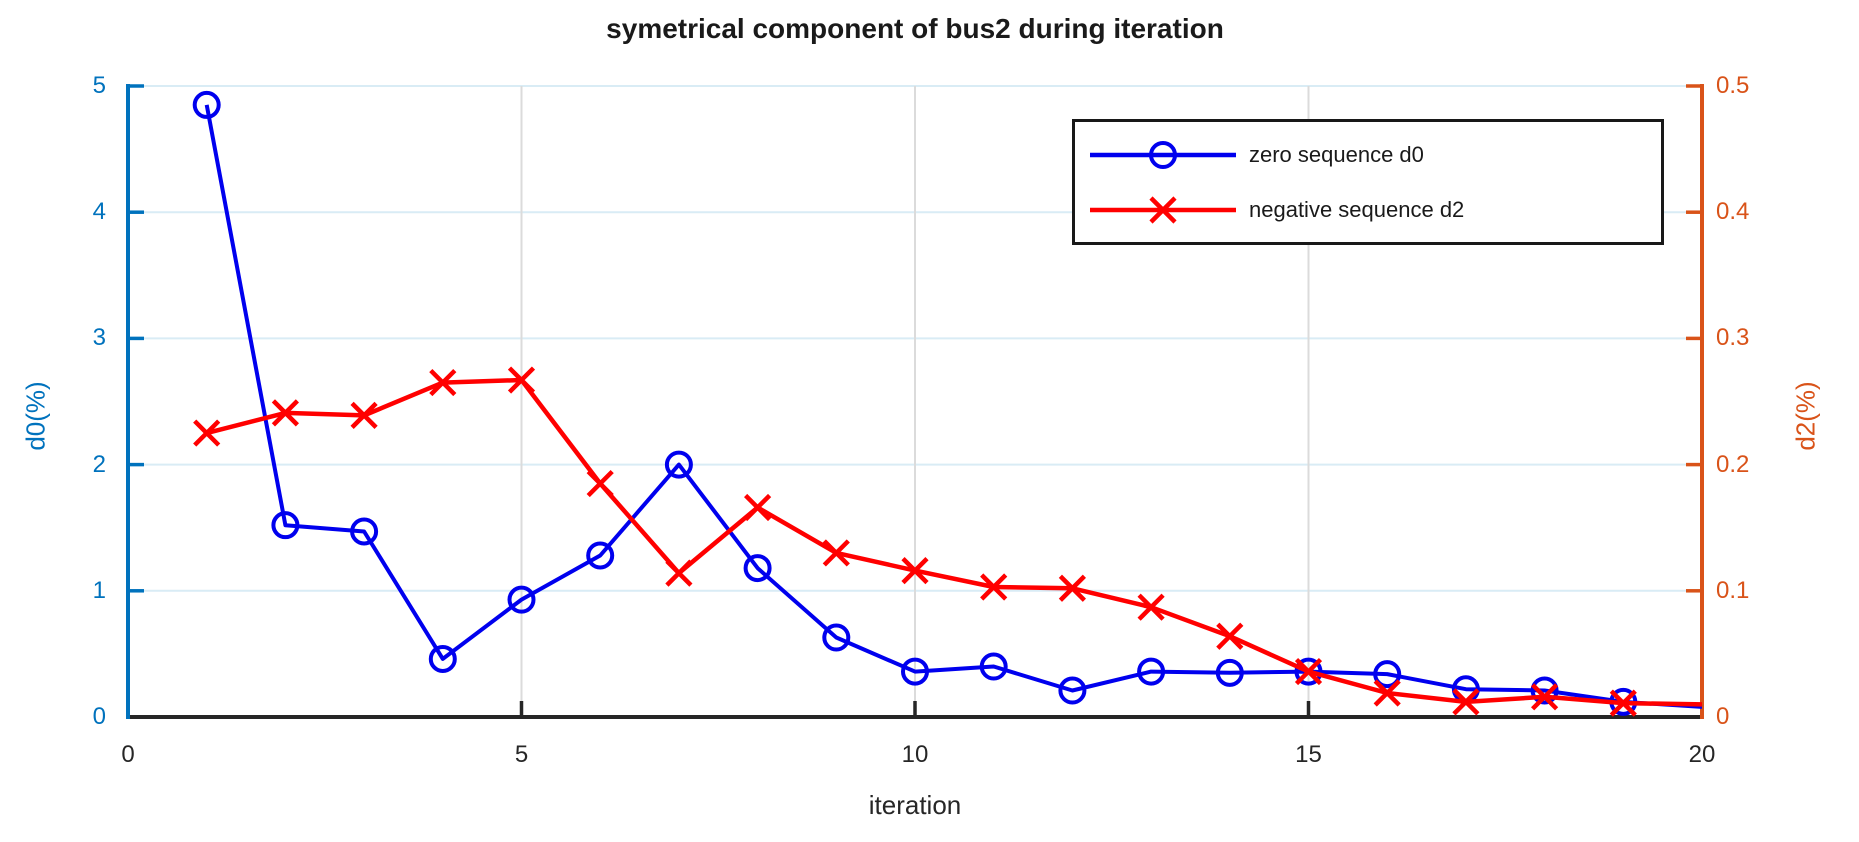  I want to click on legend-box: zero sequence d0 negative sequence d2, so click(1368, 182).